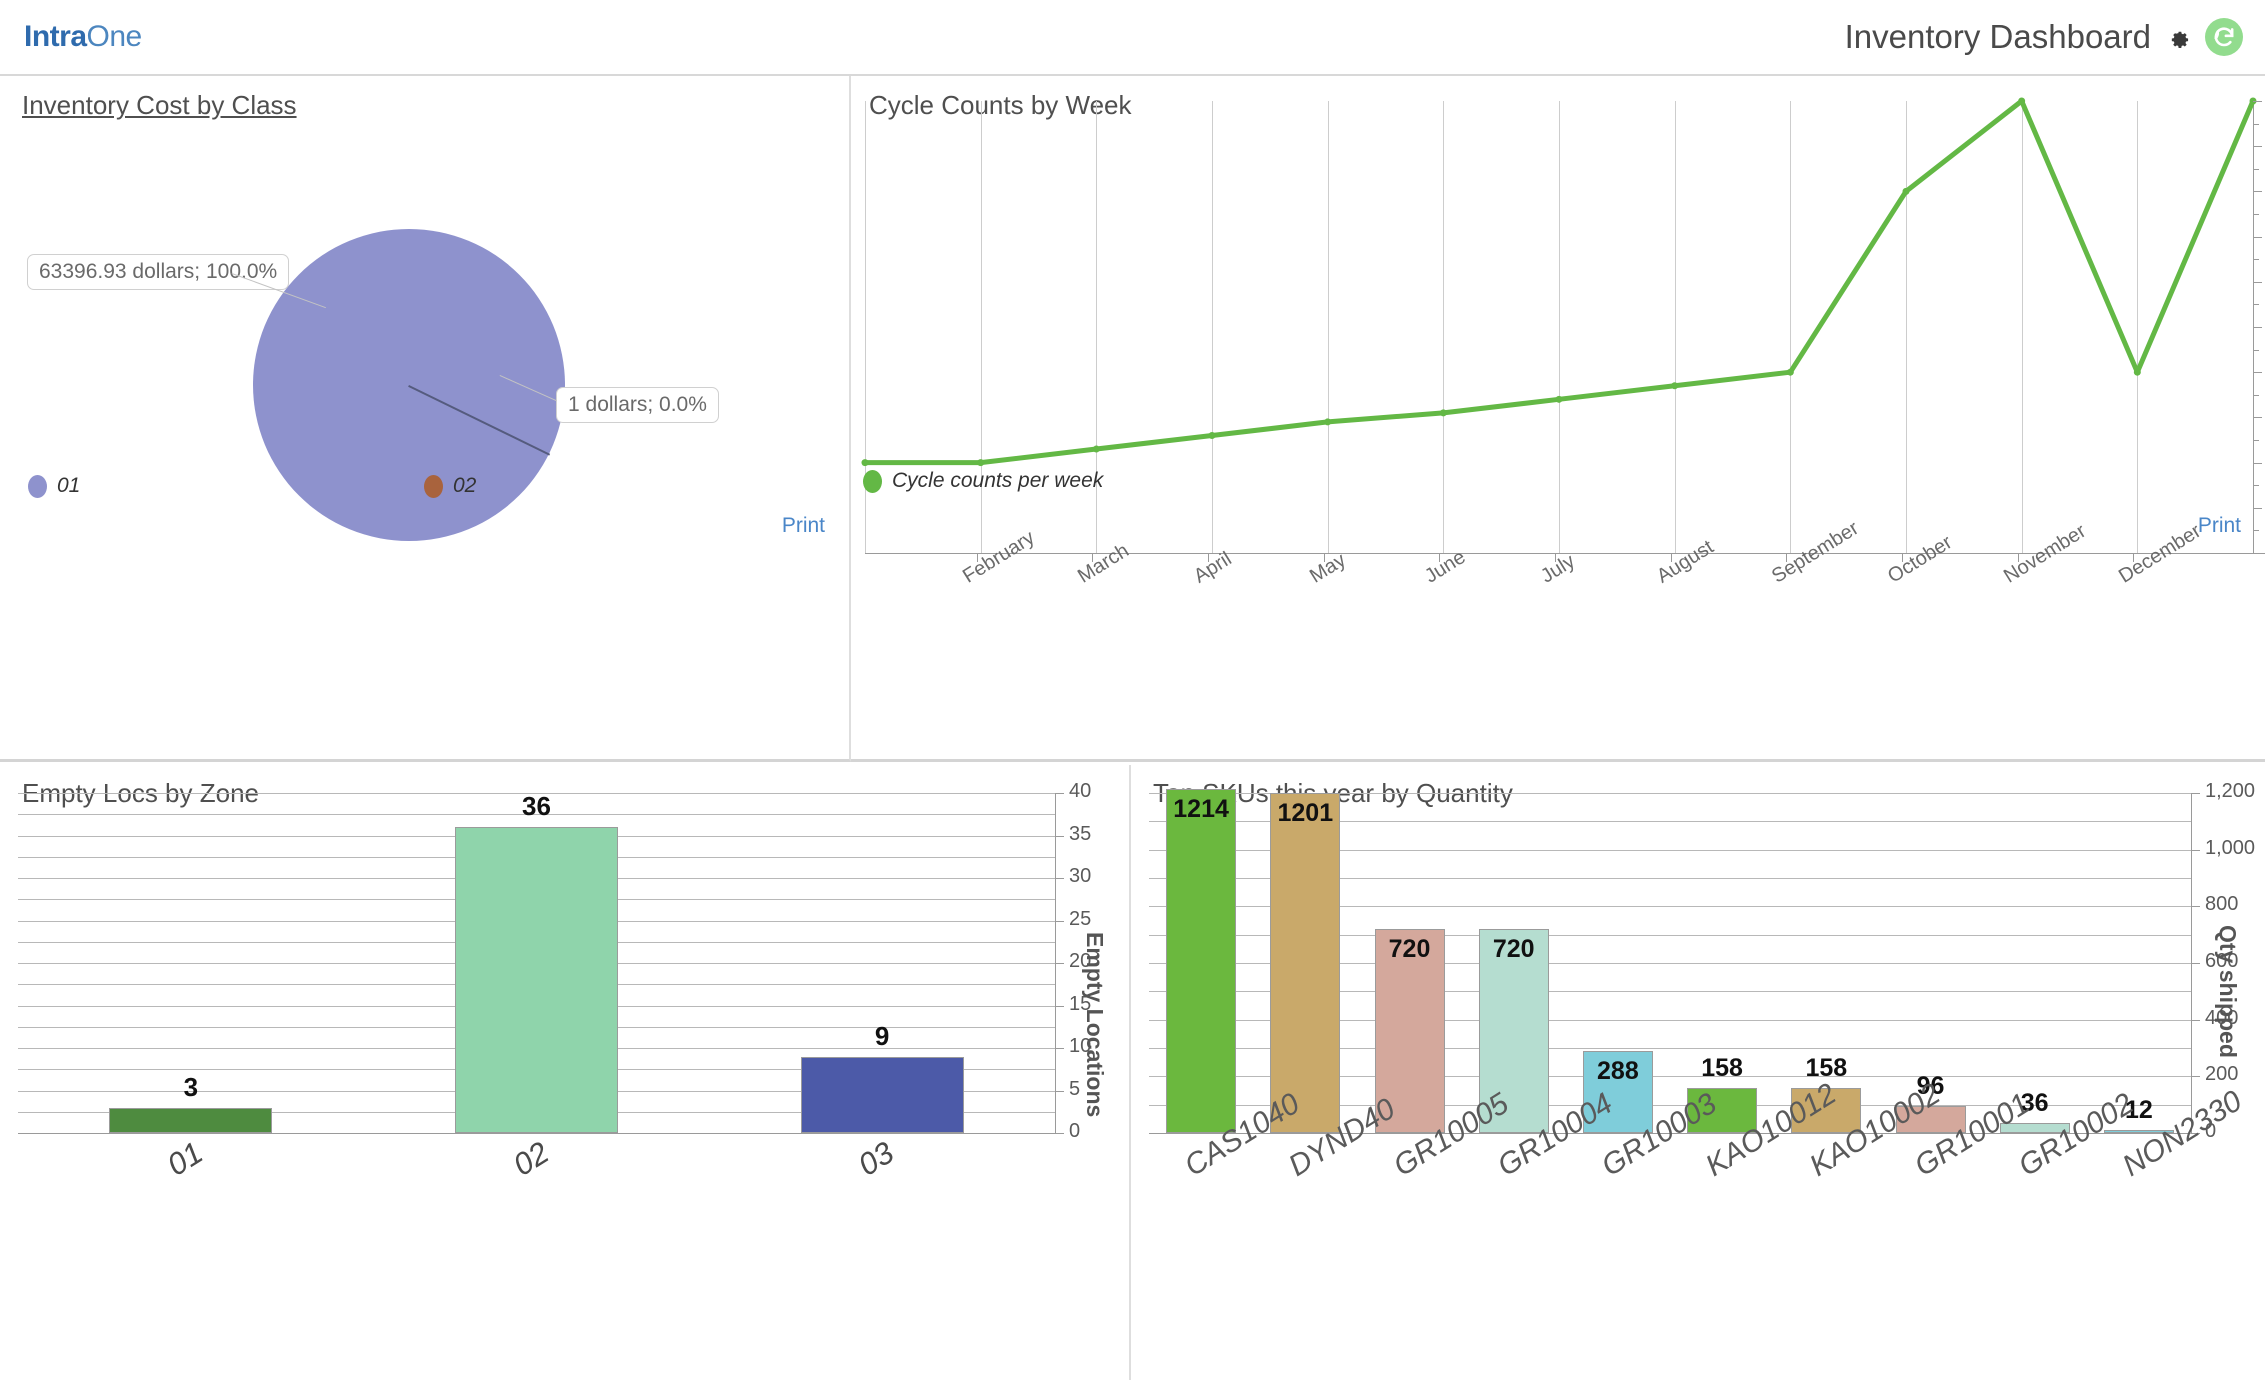 Image resolution: width=2265 pixels, height=1380 pixels. Describe the element at coordinates (1080, 833) in the screenshot. I see `y-tick-label: 35` at that location.